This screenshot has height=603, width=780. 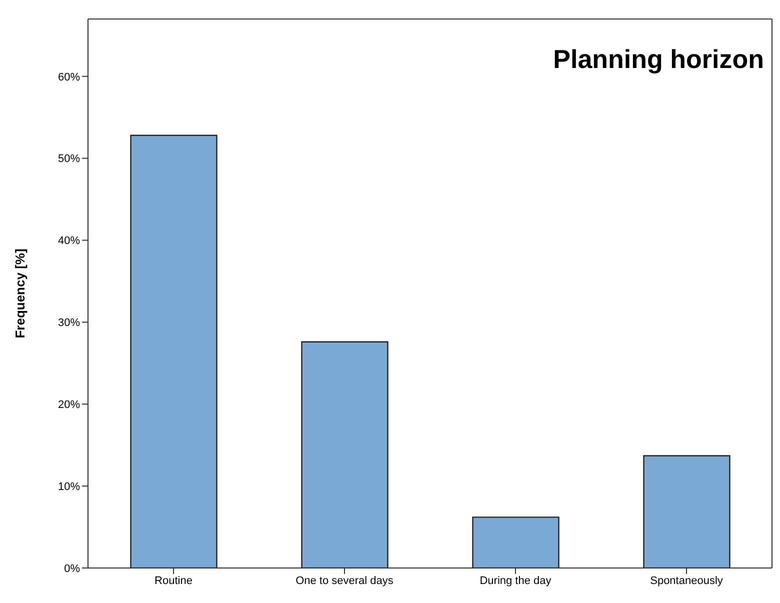 What do you see at coordinates (516, 580) in the screenshot?
I see `x-tick-label: During the day` at bounding box center [516, 580].